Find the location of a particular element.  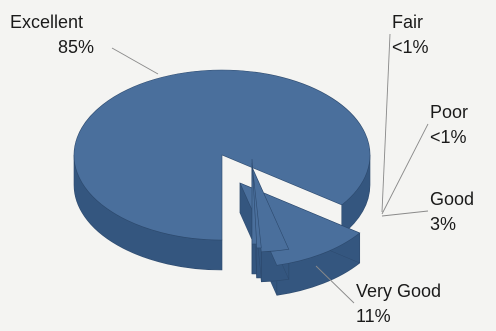

leader-line-good is located at coordinates (405, 213).